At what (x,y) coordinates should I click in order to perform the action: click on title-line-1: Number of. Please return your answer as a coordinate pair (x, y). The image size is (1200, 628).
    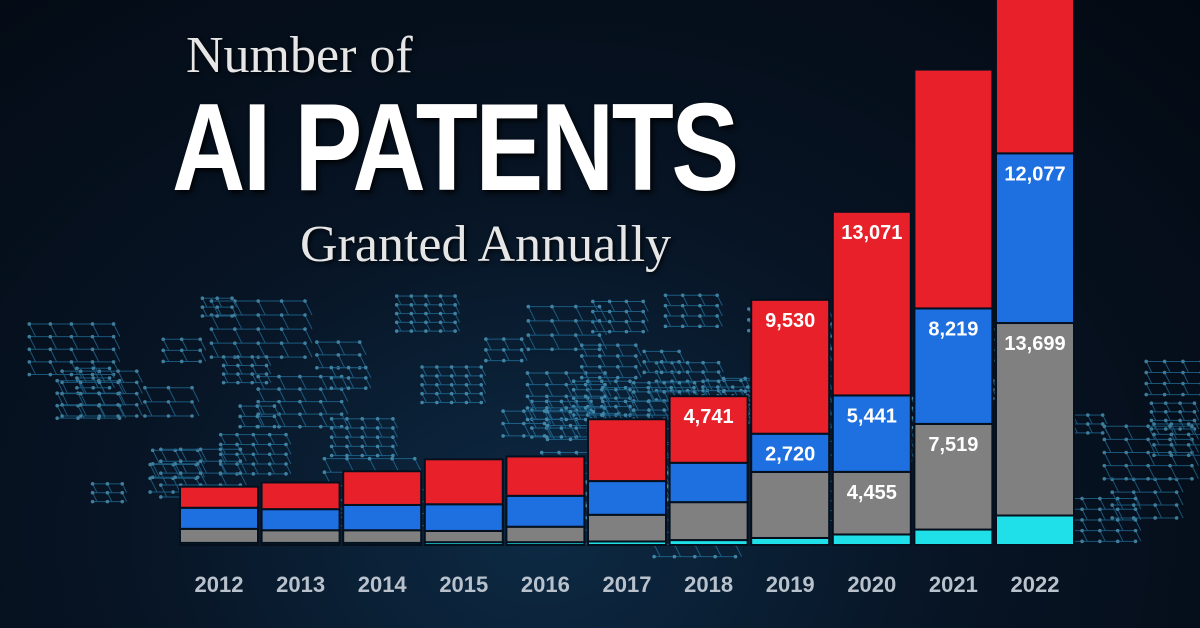
    Looking at the image, I should click on (299, 55).